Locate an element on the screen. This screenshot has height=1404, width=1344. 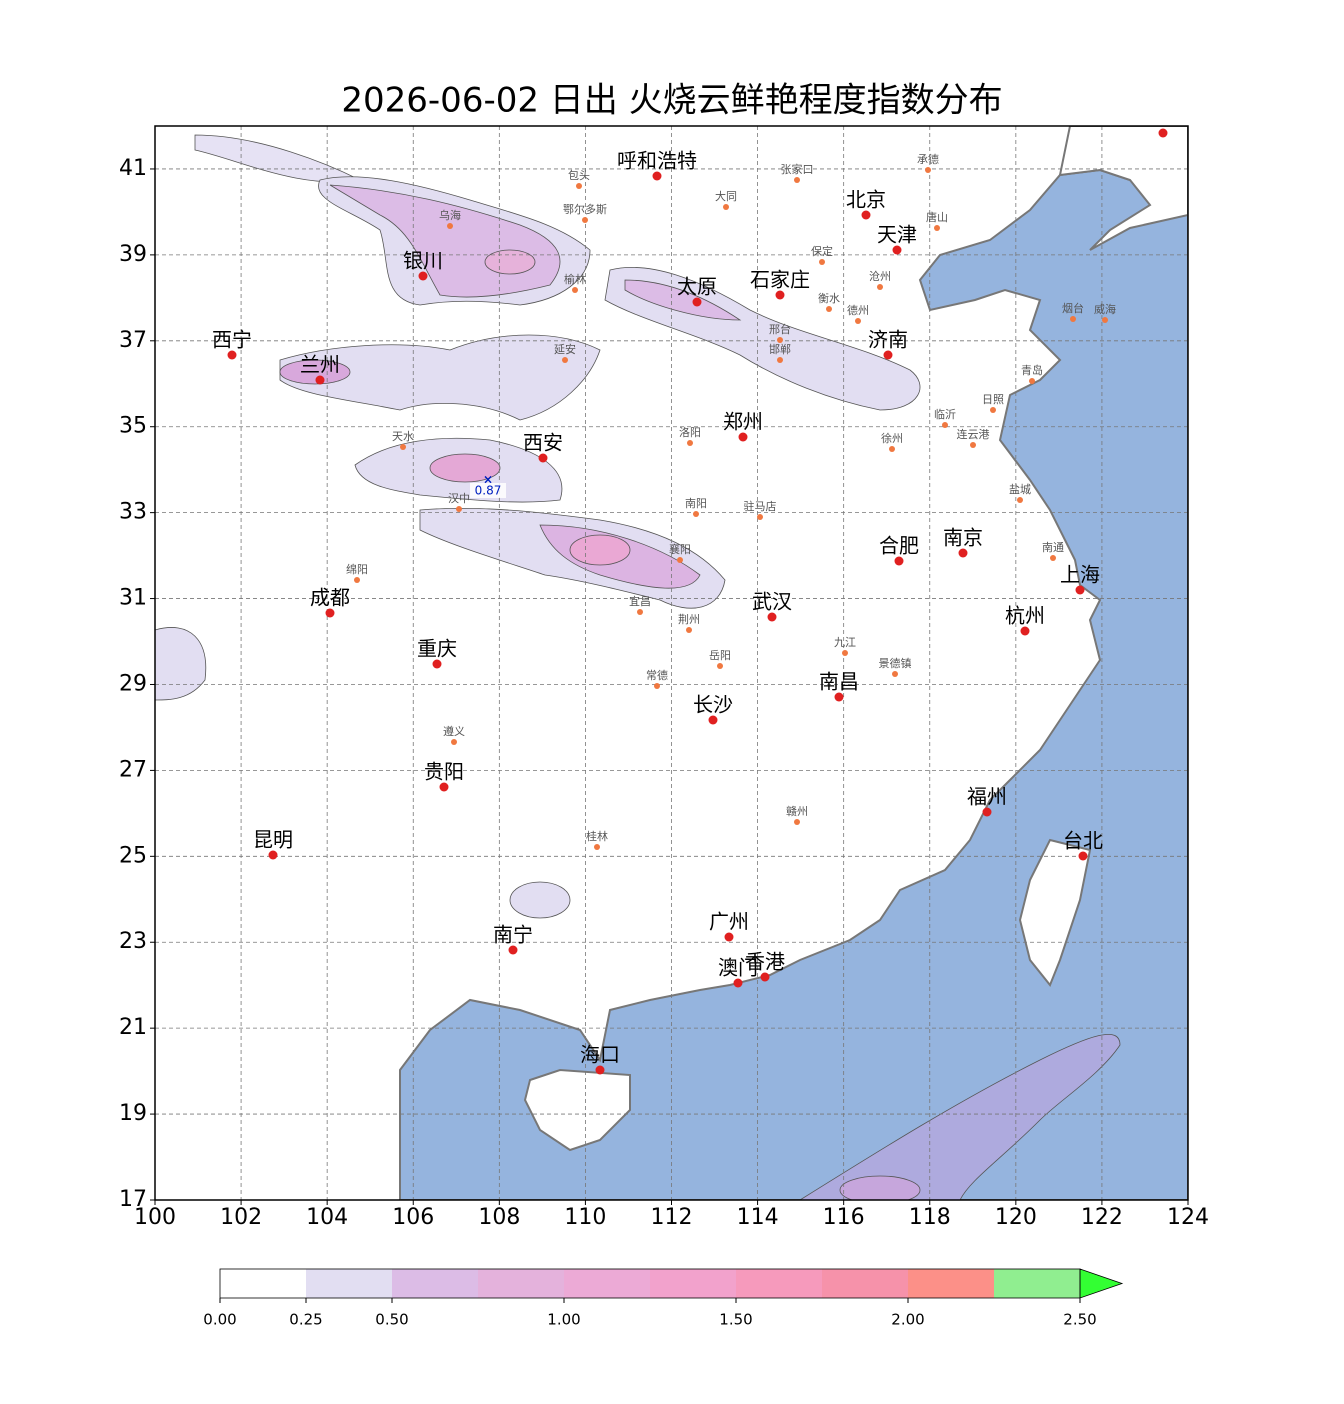
minor-city-label: 临沂 is located at coordinates (945, 414).